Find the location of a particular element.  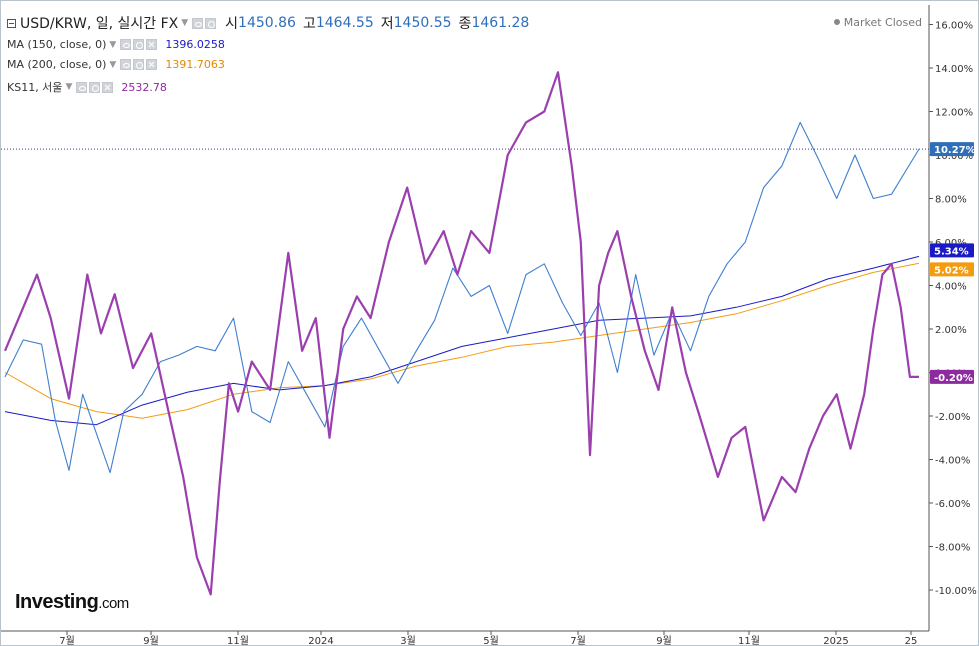

low-value: 1450.55 is located at coordinates (422, 23).